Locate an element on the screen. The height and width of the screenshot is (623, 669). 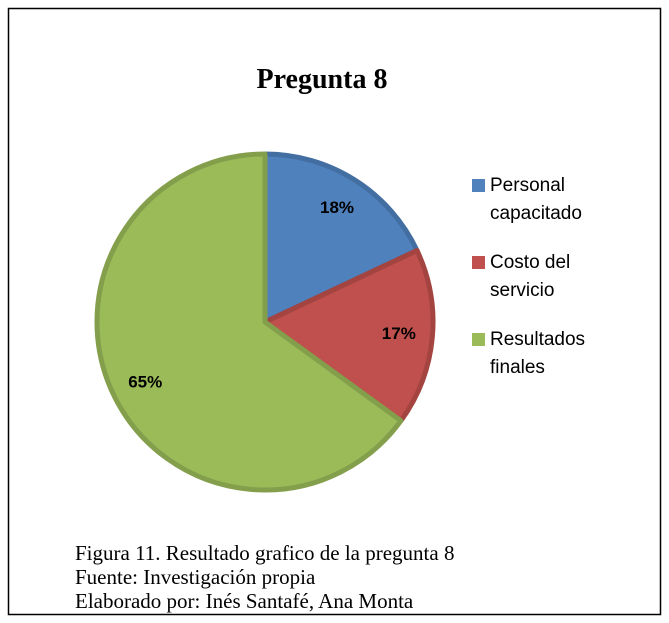
caption: Elaborado por: Inés Santafé, Ana Monta is located at coordinates (244, 601).